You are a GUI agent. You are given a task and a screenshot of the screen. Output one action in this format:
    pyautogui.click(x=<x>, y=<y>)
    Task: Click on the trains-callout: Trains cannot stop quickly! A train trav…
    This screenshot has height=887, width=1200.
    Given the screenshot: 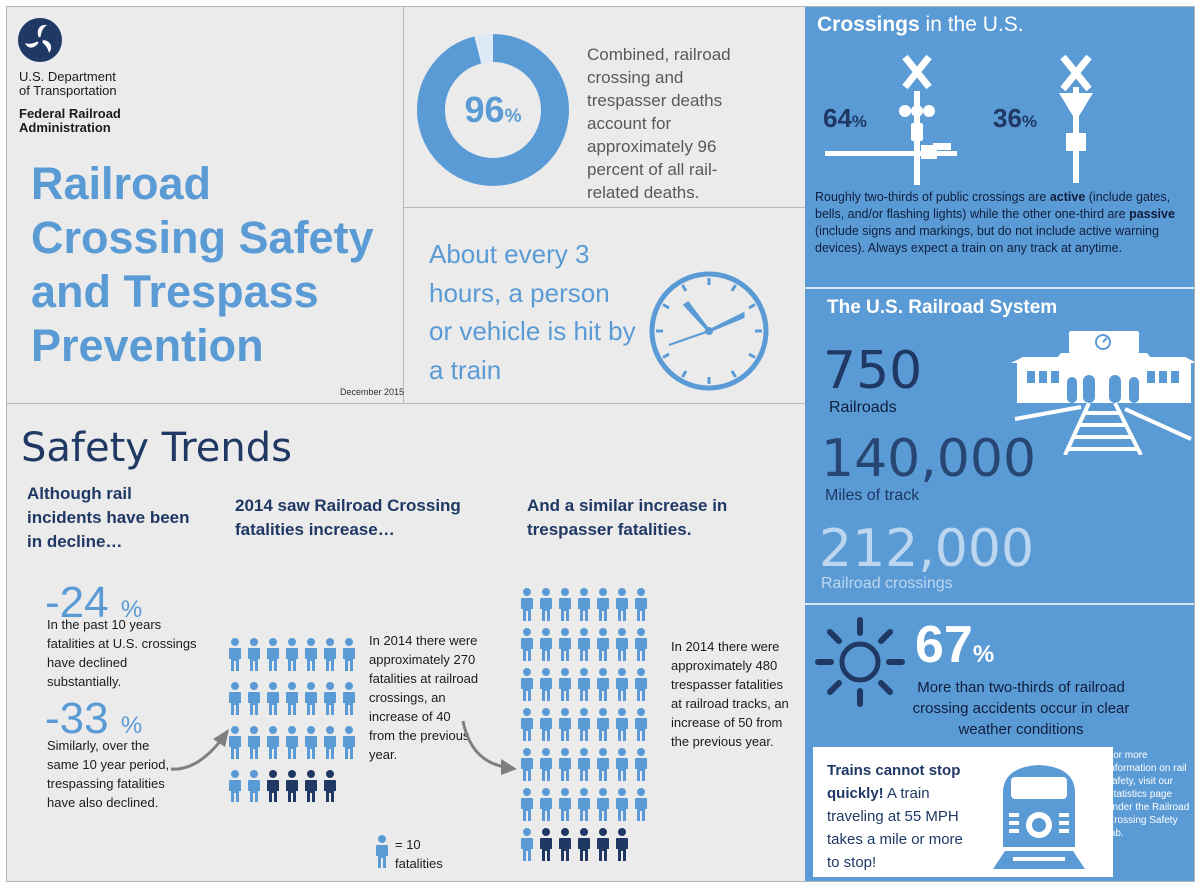 What is the action you would take?
    pyautogui.click(x=963, y=812)
    